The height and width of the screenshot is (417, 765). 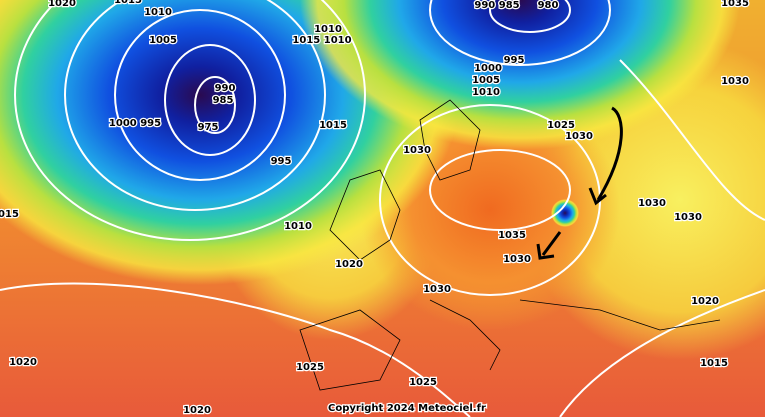 What do you see at coordinates (321, 40) in the screenshot?
I see `isobar-label: 1015 1010` at bounding box center [321, 40].